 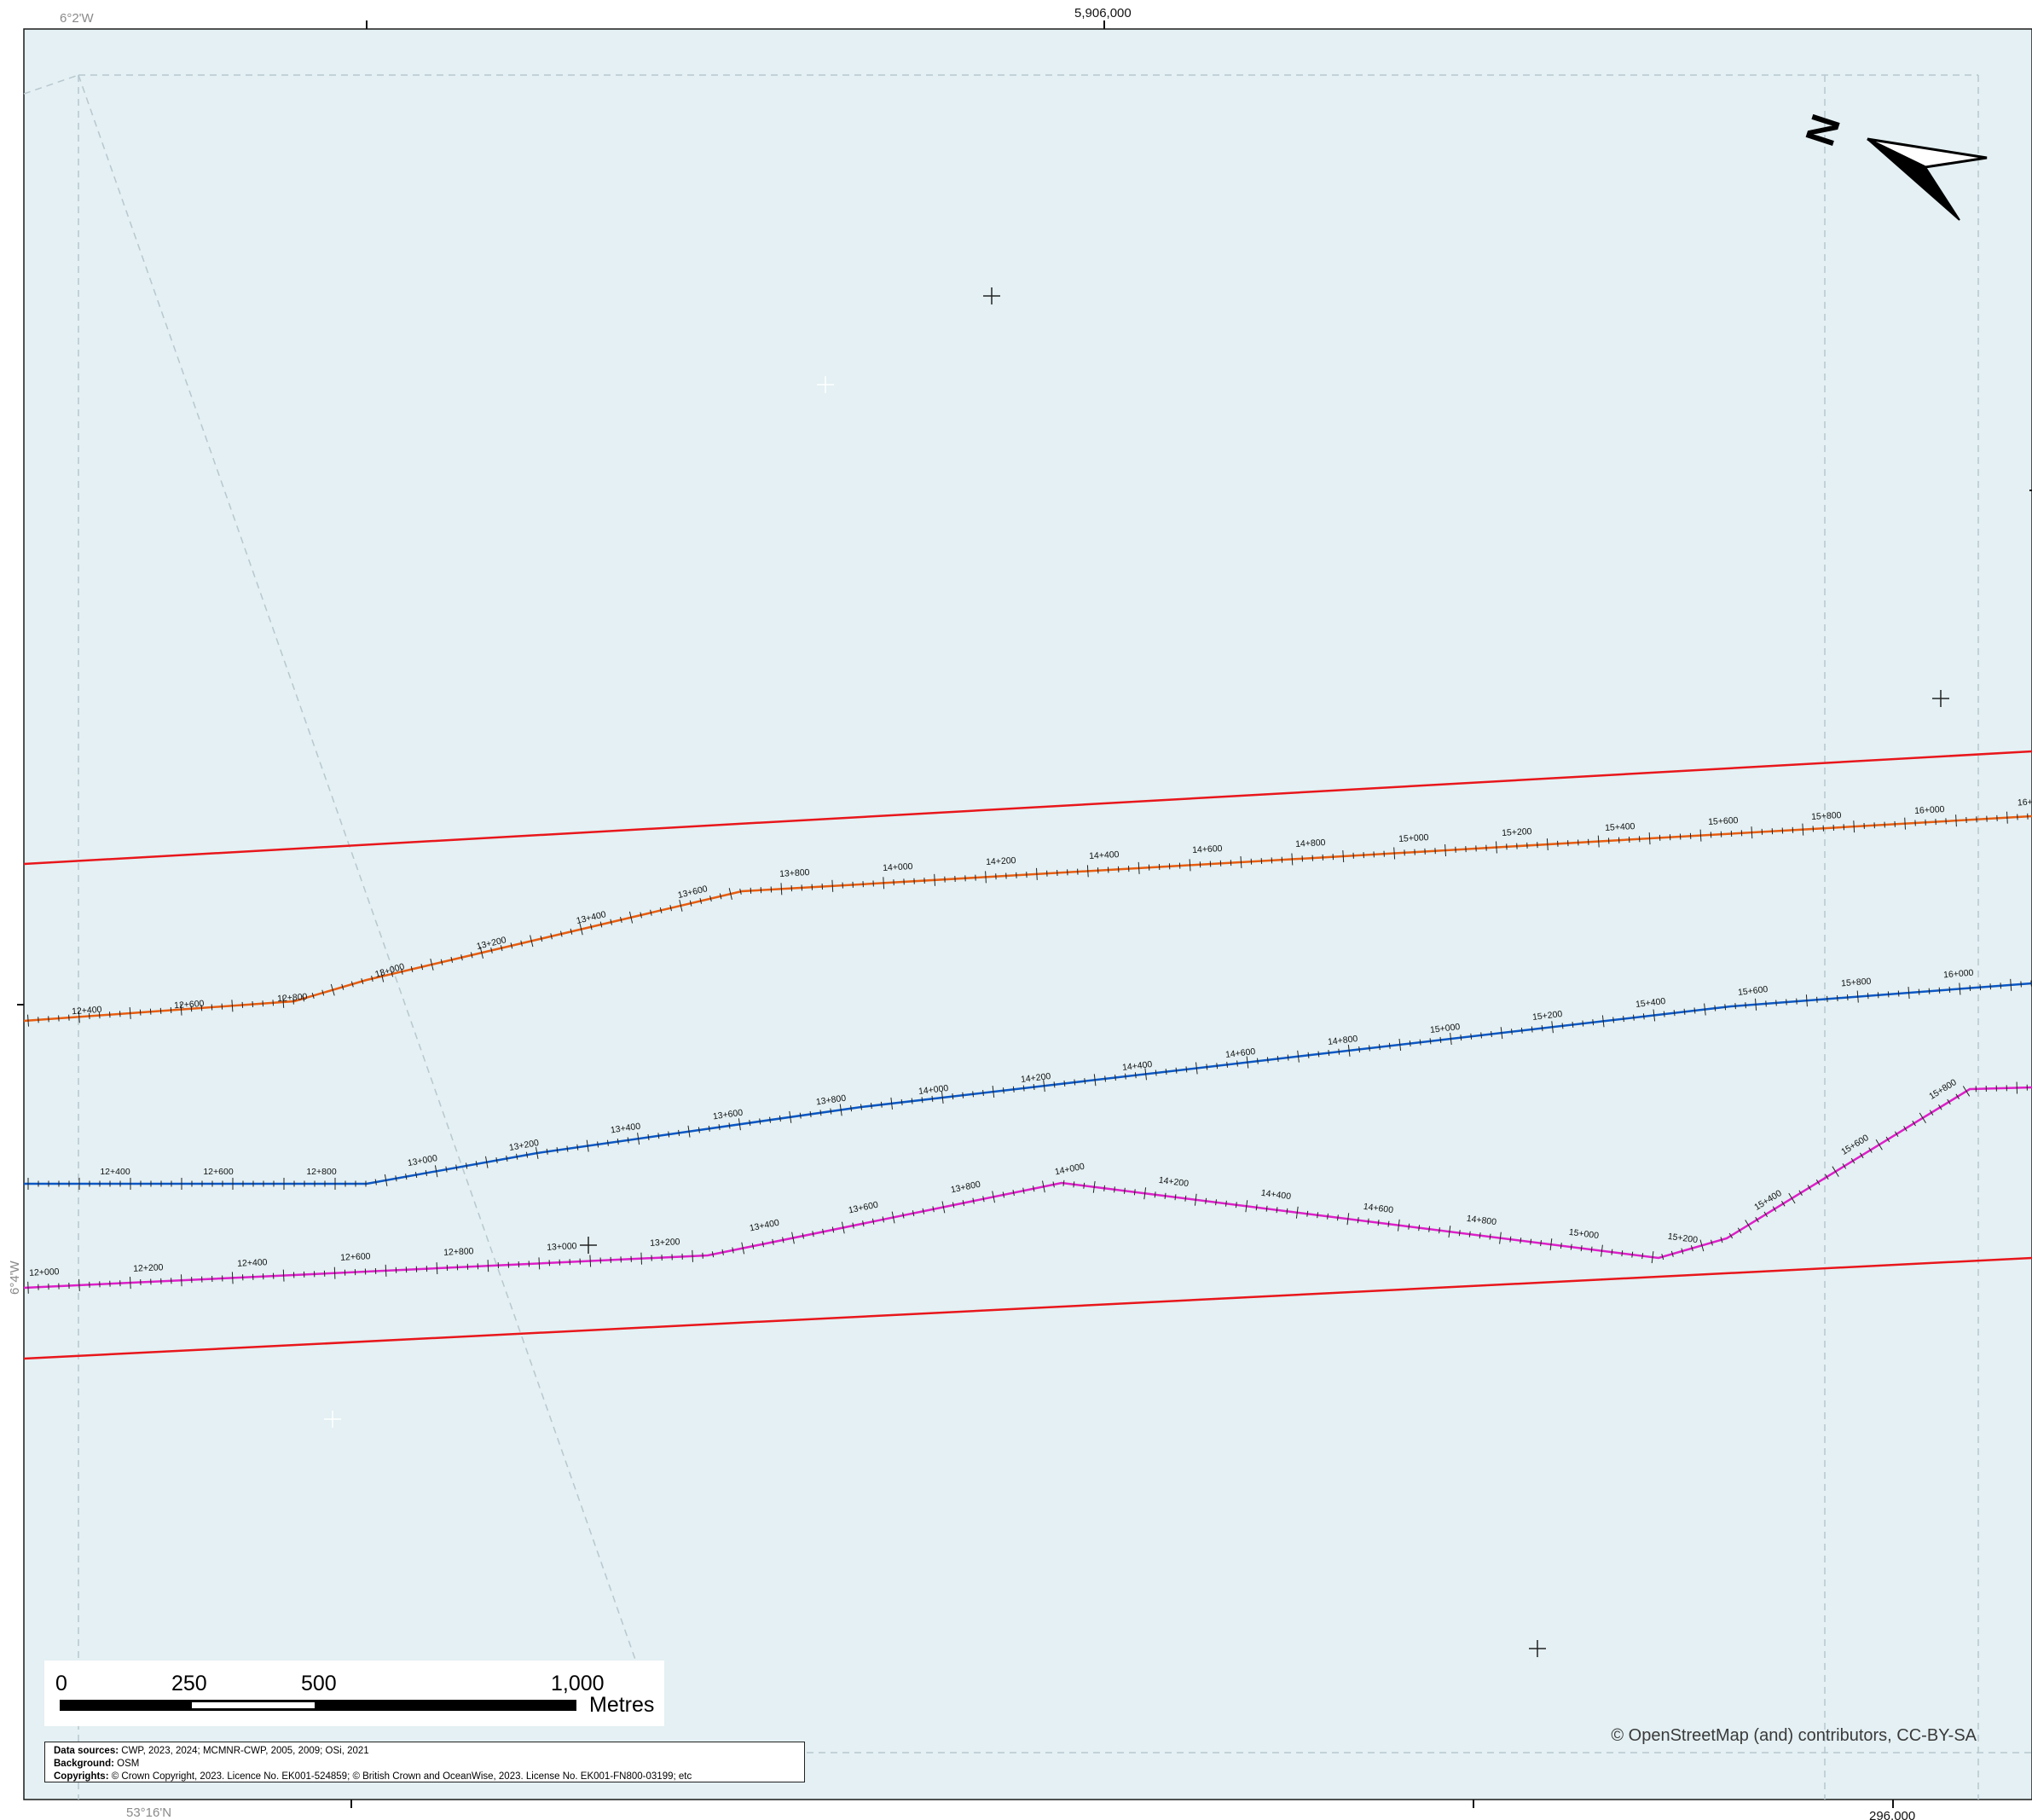 What do you see at coordinates (1104, 855) in the screenshot?
I see `chainage-label: 14+400` at bounding box center [1104, 855].